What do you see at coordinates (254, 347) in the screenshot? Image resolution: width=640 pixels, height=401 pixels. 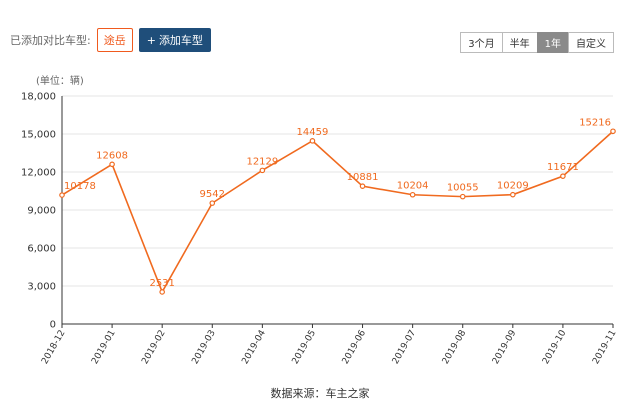 I see `x-tick-label: 2019-04` at bounding box center [254, 347].